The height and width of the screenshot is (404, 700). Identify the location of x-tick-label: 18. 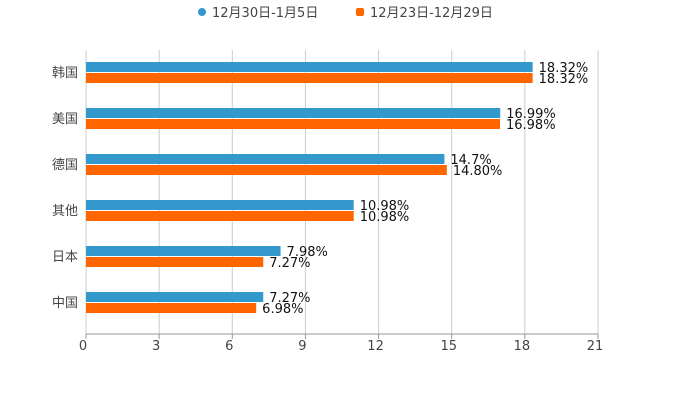
(522, 346).